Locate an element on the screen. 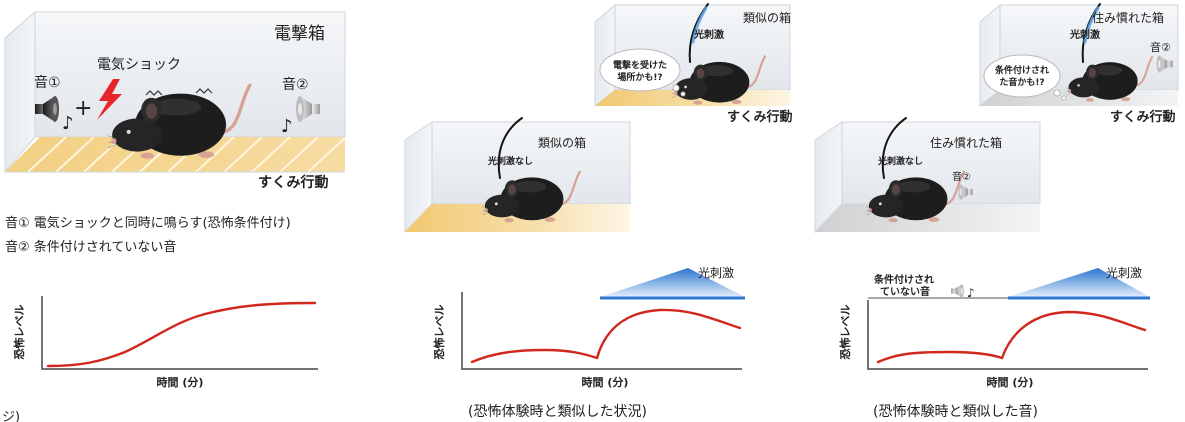 The height and width of the screenshot is (422, 1185). shock-box-label: 電撃箱 is located at coordinates (299, 34).